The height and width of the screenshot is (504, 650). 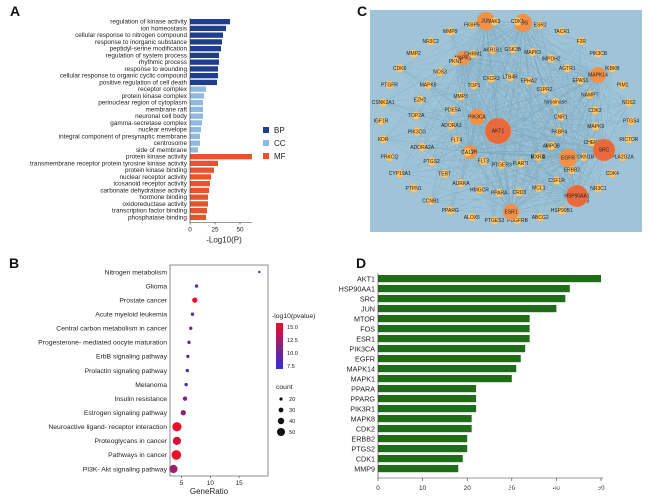 I want to click on network-node-label: NOS2, so click(x=629, y=103).